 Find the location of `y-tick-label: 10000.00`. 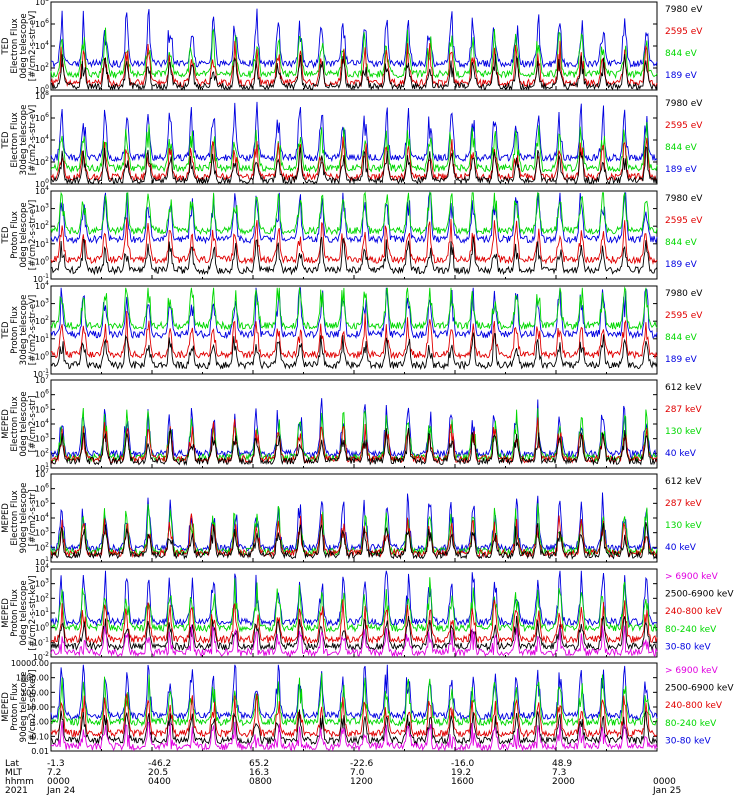

y-tick-label: 10000.00 is located at coordinates (30, 663).